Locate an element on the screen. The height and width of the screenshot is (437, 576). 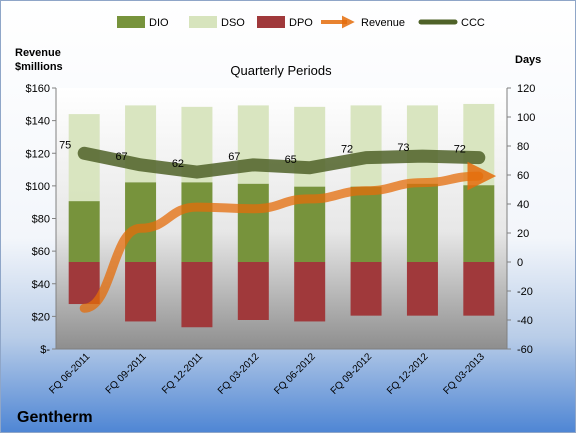
legend-swatch-dpo is located at coordinates (271, 22).